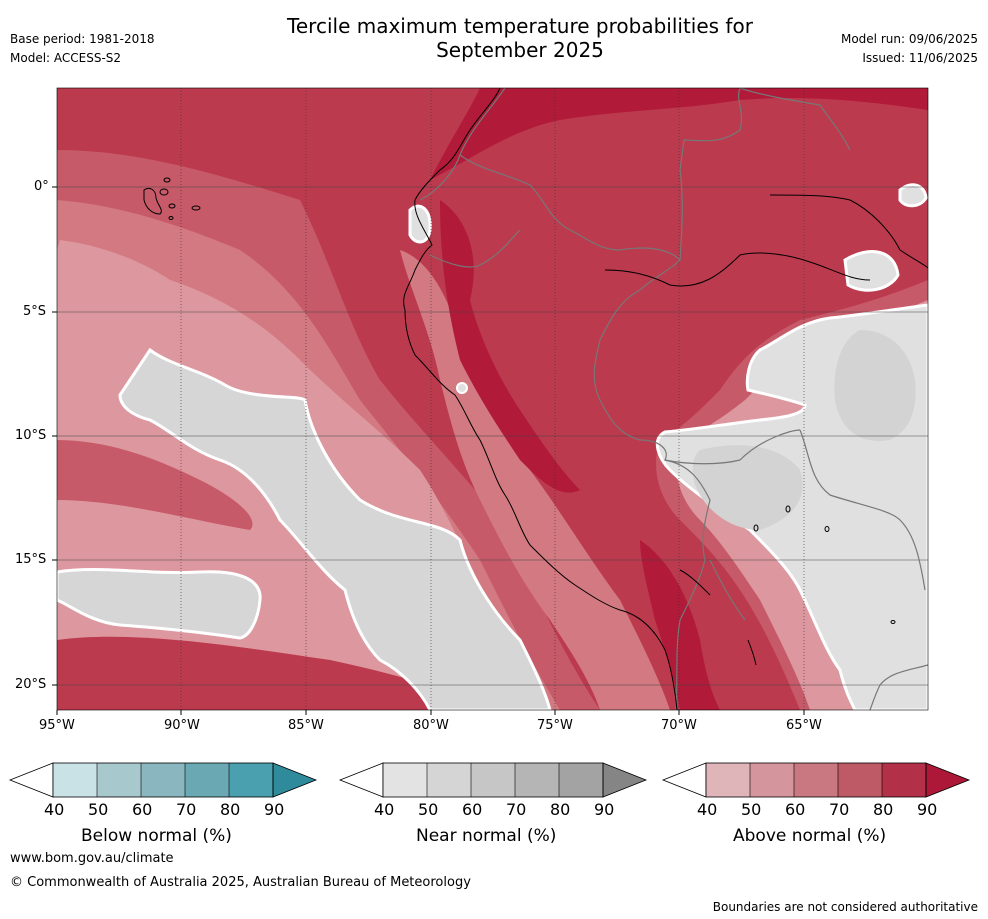 The image size is (988, 919). What do you see at coordinates (31, 780) in the screenshot?
I see `colorbar-below-extend-low` at bounding box center [31, 780].